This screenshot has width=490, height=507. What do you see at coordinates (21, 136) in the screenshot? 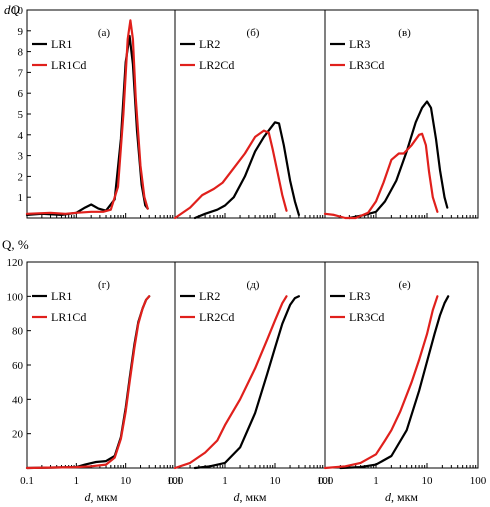
I see `y-tick-label: 4` at bounding box center [21, 136].